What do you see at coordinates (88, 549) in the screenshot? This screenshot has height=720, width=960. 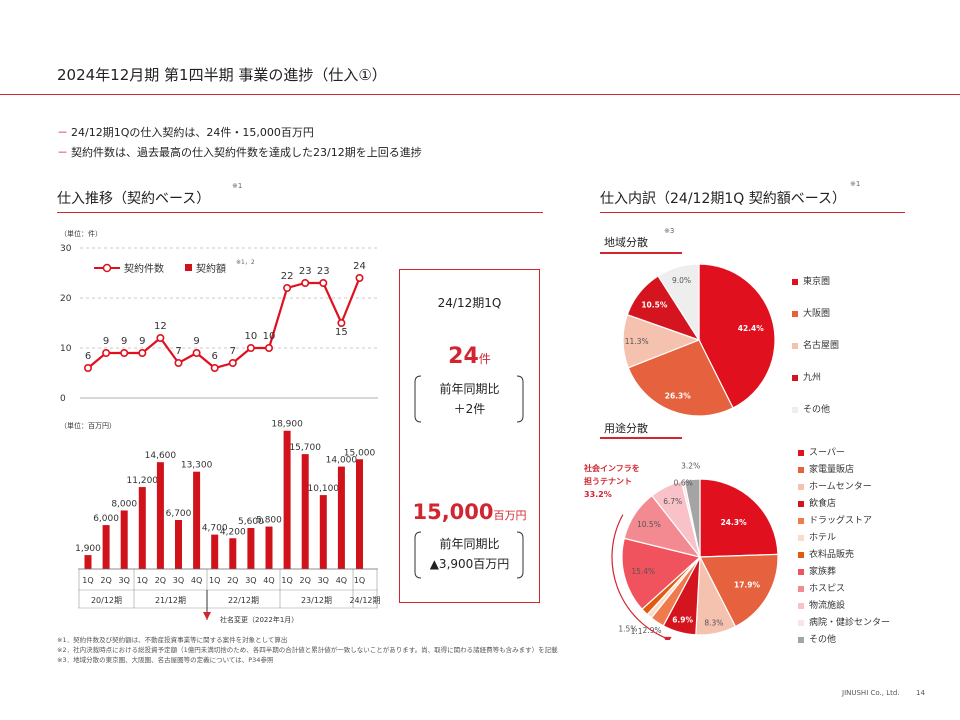 I see `bar-data-label: 1,900` at bounding box center [88, 549].